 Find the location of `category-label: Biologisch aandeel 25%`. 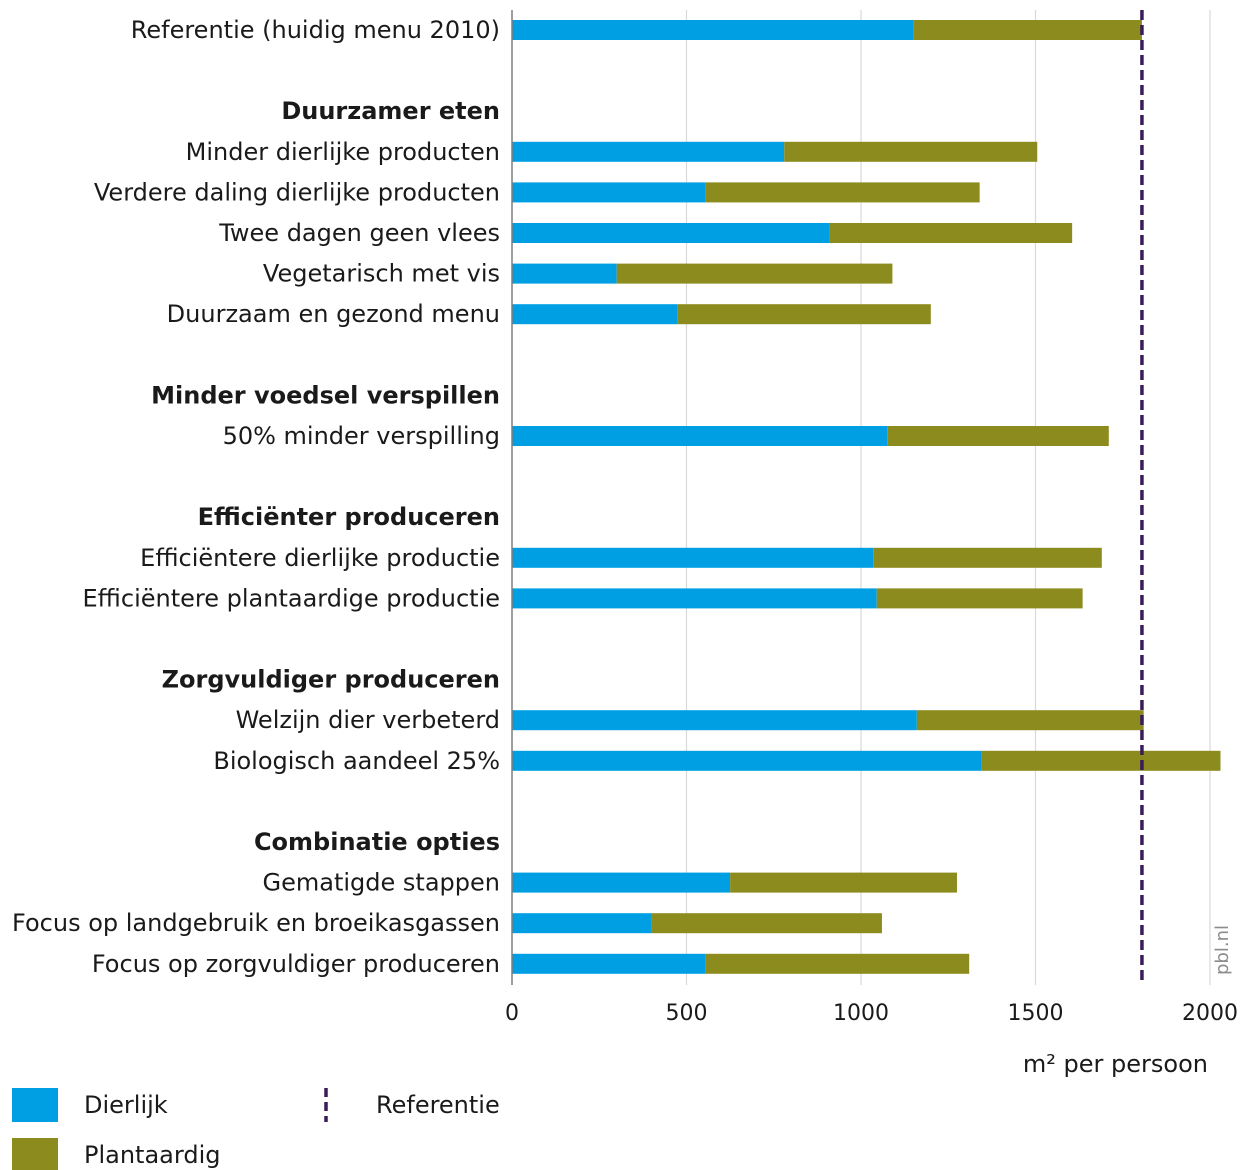

category-label: Biologisch aandeel 25% is located at coordinates (356, 761).